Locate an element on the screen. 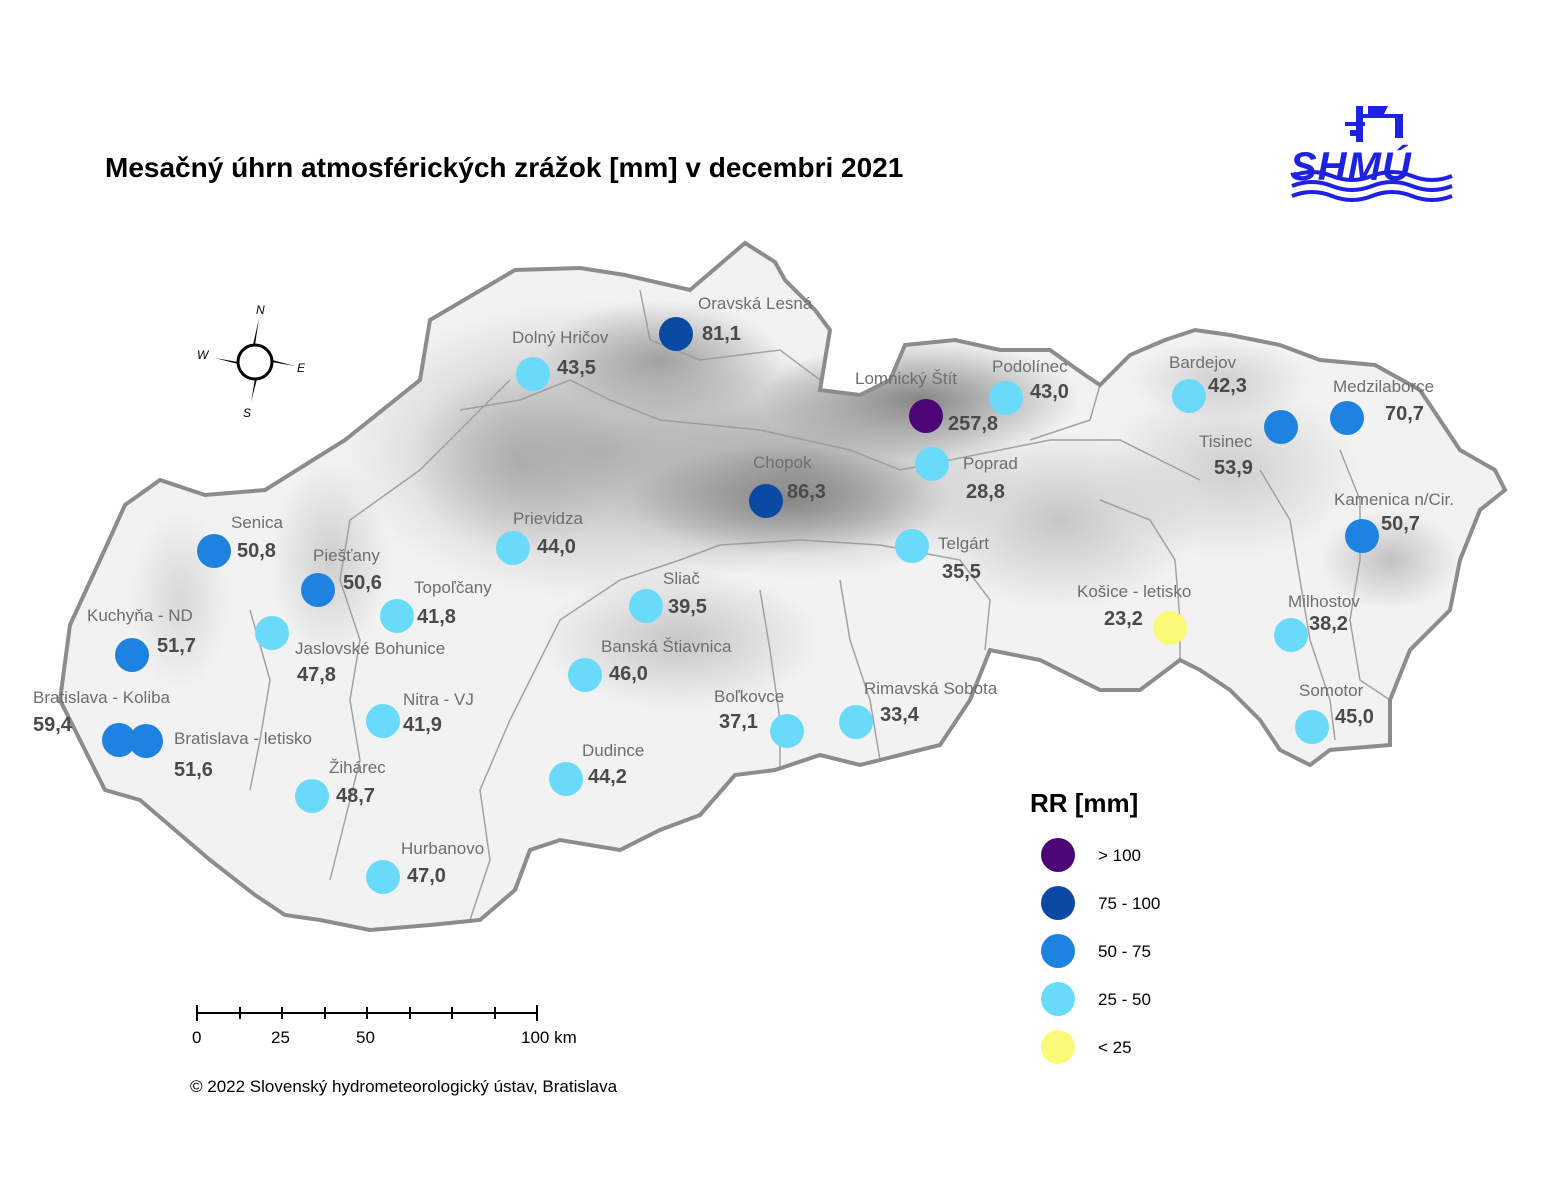 The height and width of the screenshot is (1200, 1553). station-telgart: Telgárt 35,5 is located at coordinates (942, 556).